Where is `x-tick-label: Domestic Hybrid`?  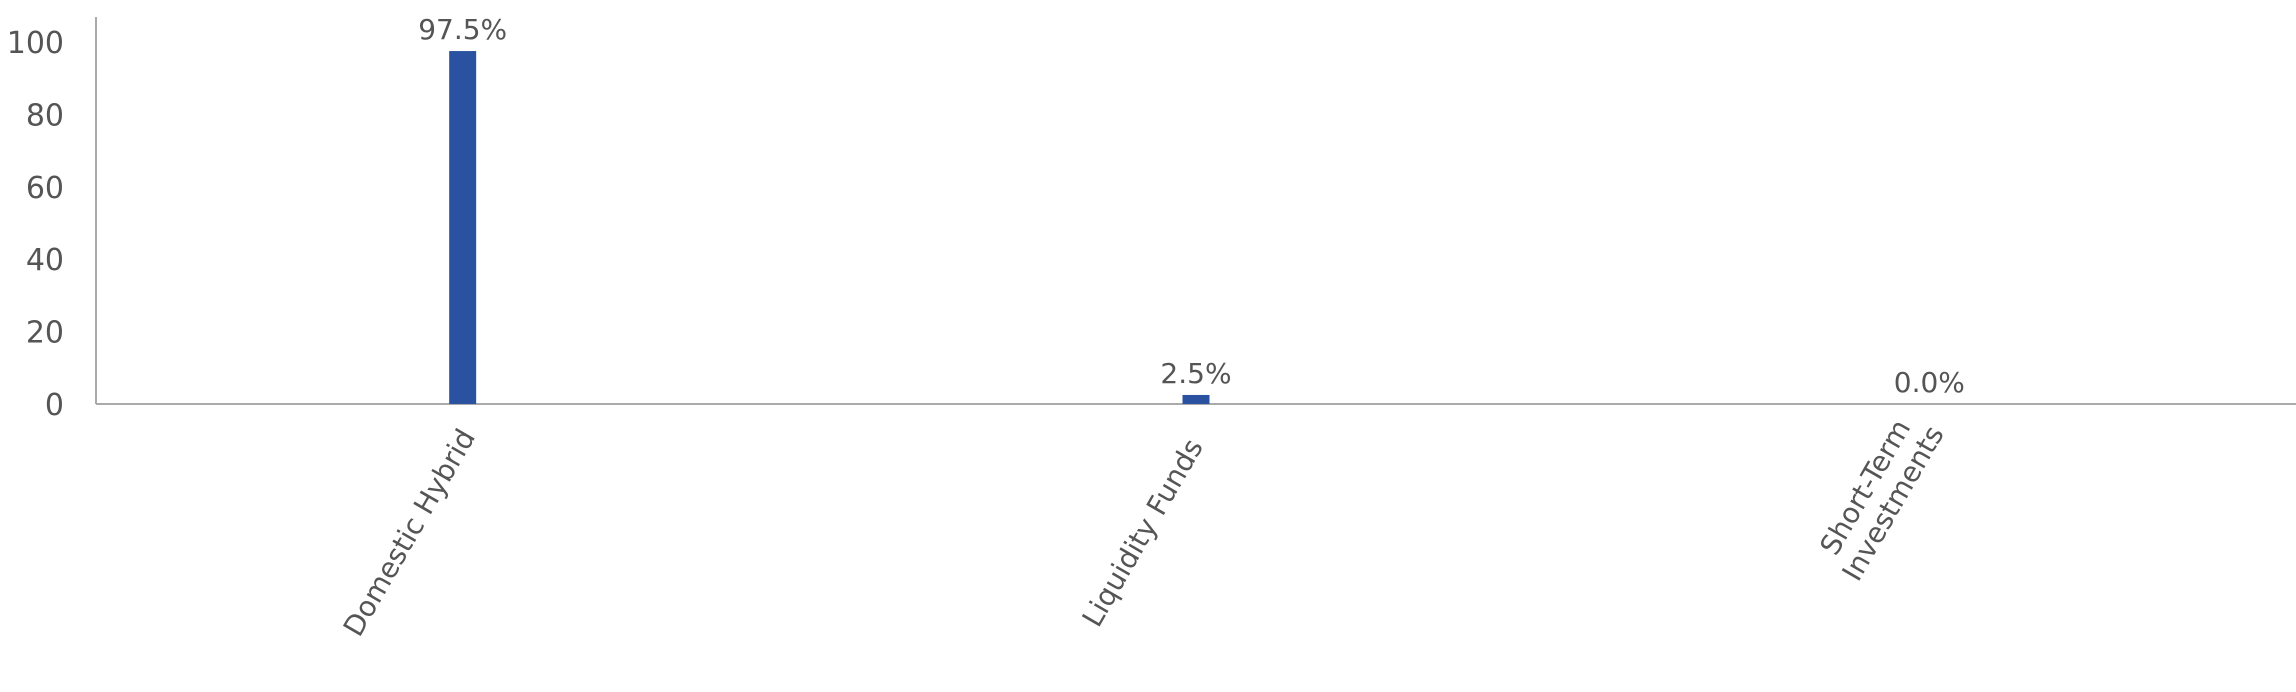
x-tick-label: Domestic Hybrid is located at coordinates (409, 532).